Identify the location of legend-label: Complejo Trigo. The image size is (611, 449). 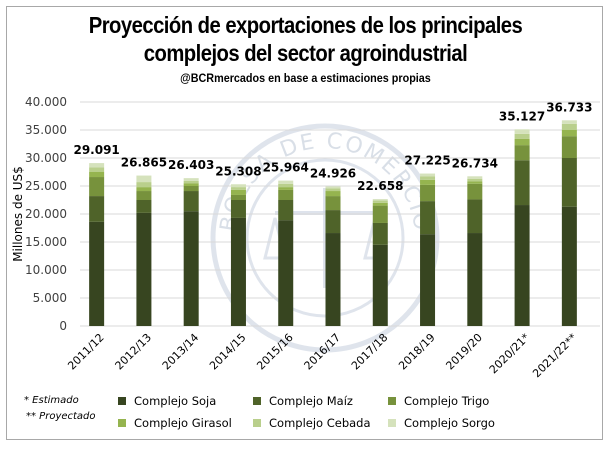
(447, 401).